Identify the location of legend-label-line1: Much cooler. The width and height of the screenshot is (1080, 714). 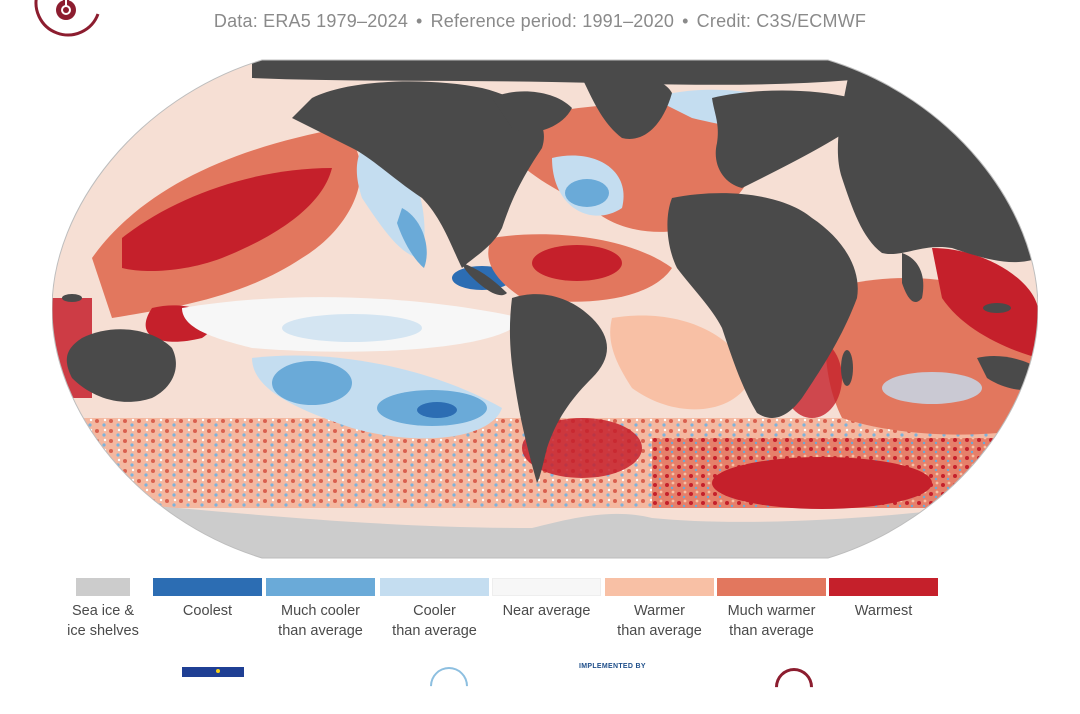
(320, 611).